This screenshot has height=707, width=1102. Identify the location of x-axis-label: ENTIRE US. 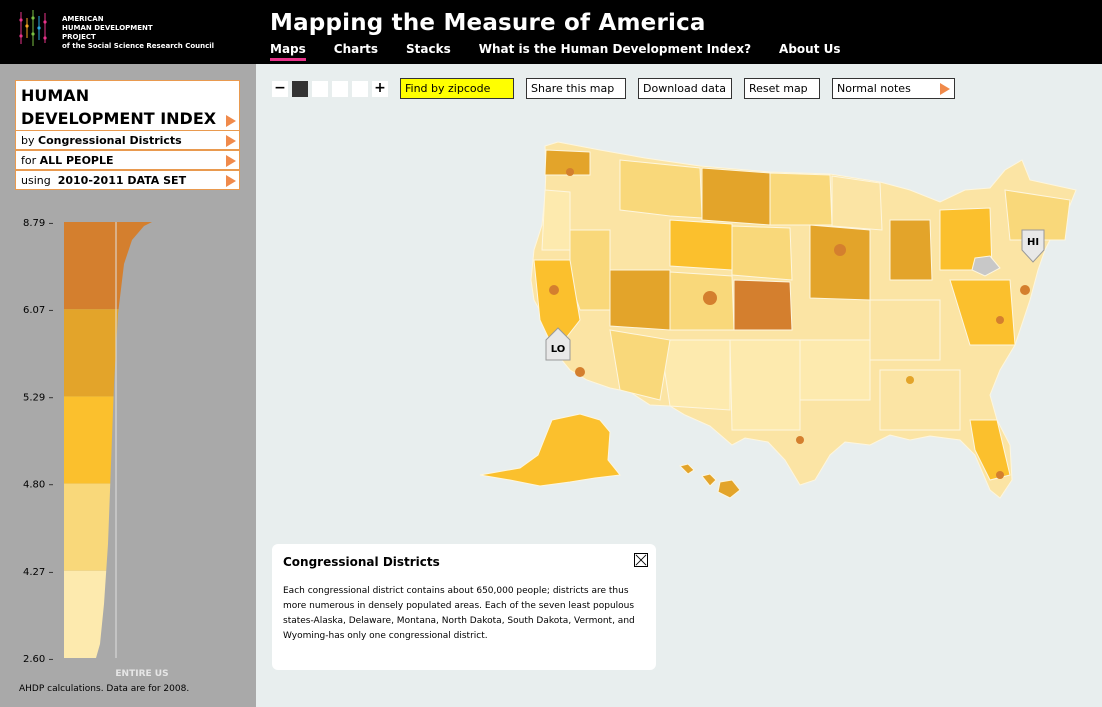
(141, 674).